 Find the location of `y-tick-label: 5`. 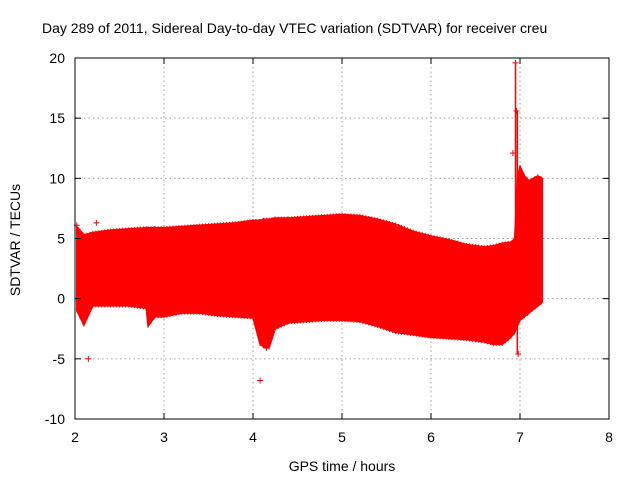

y-tick-label: 5 is located at coordinates (61, 239).